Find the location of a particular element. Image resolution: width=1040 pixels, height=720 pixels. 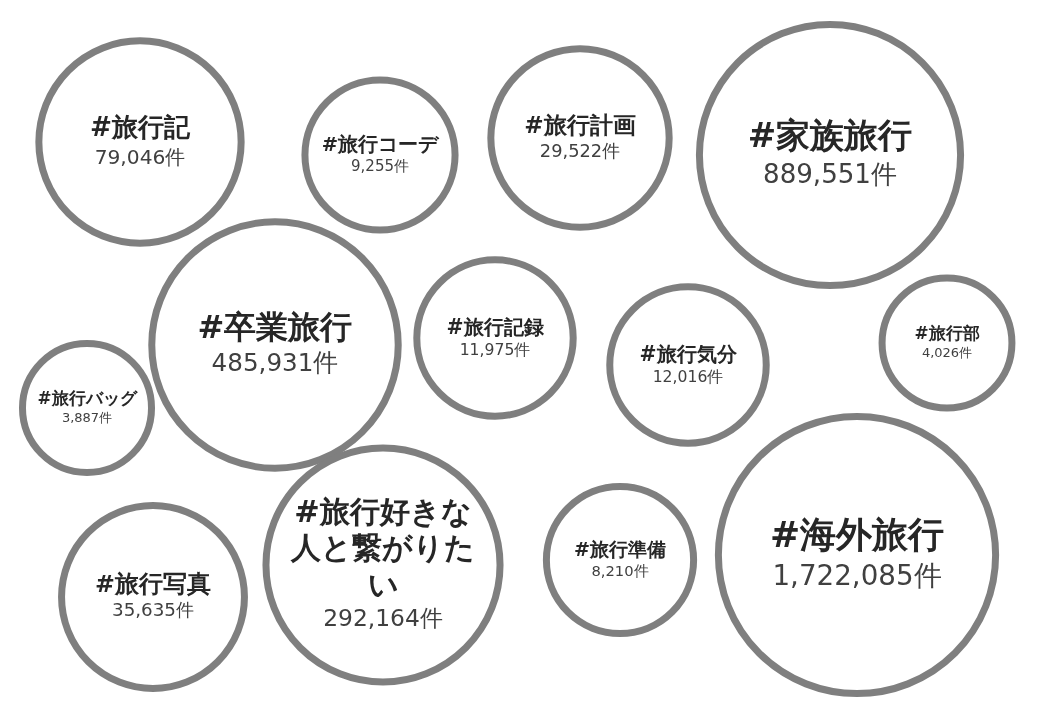

data-label: 8,210件 is located at coordinates (620, 570).